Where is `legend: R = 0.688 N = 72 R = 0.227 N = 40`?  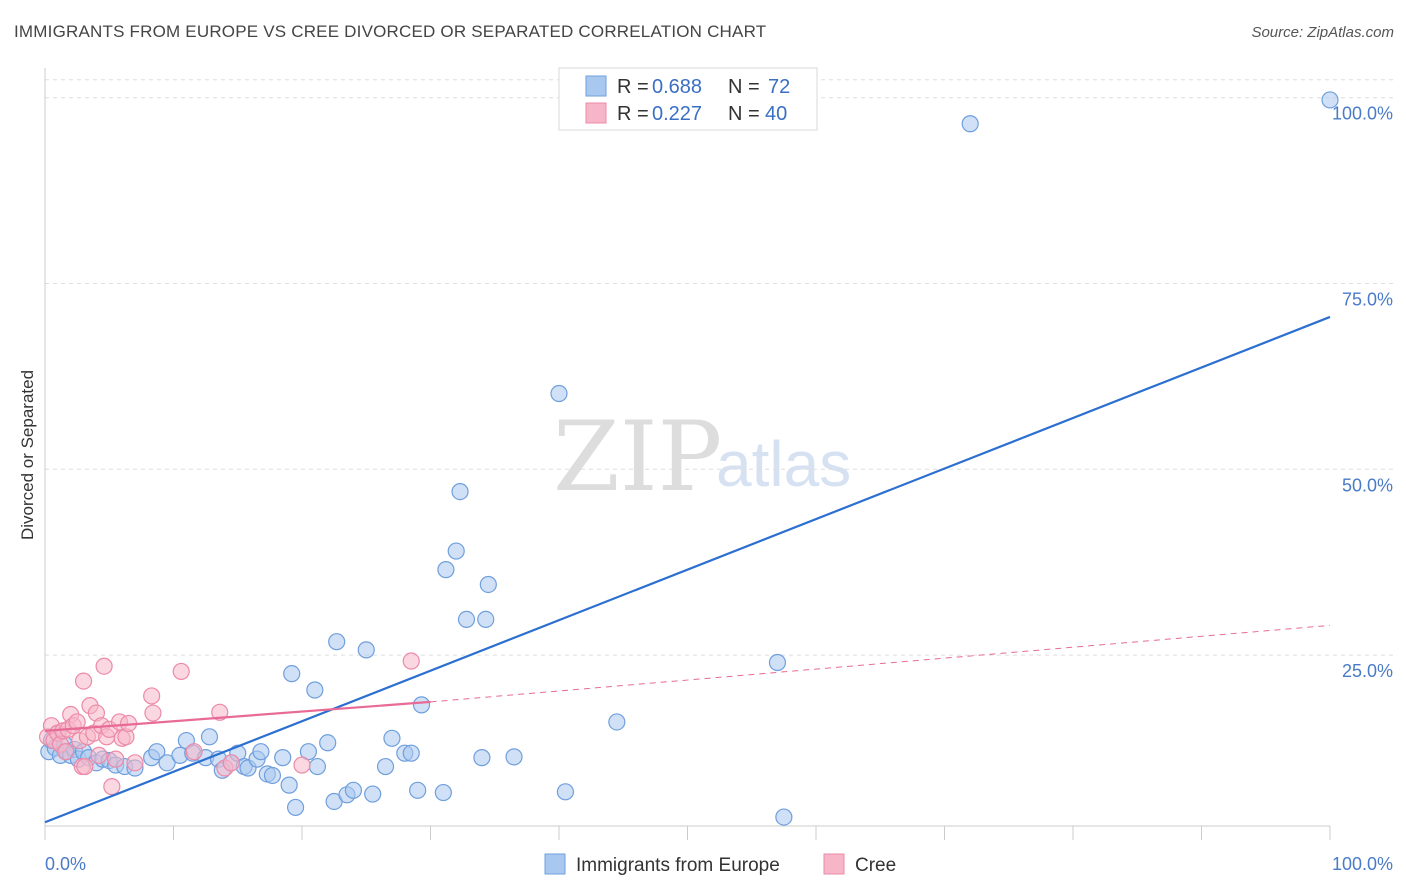 legend: R = 0.688 N = 72 R = 0.227 N = 40 is located at coordinates (688, 99).